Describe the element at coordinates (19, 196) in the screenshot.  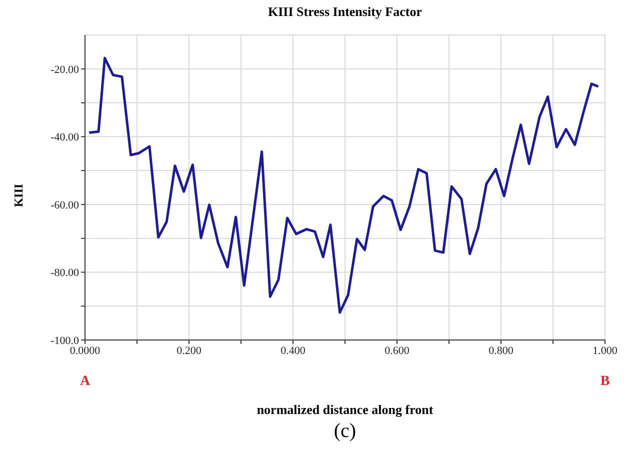
I see `y-axis-title: KIII` at that location.